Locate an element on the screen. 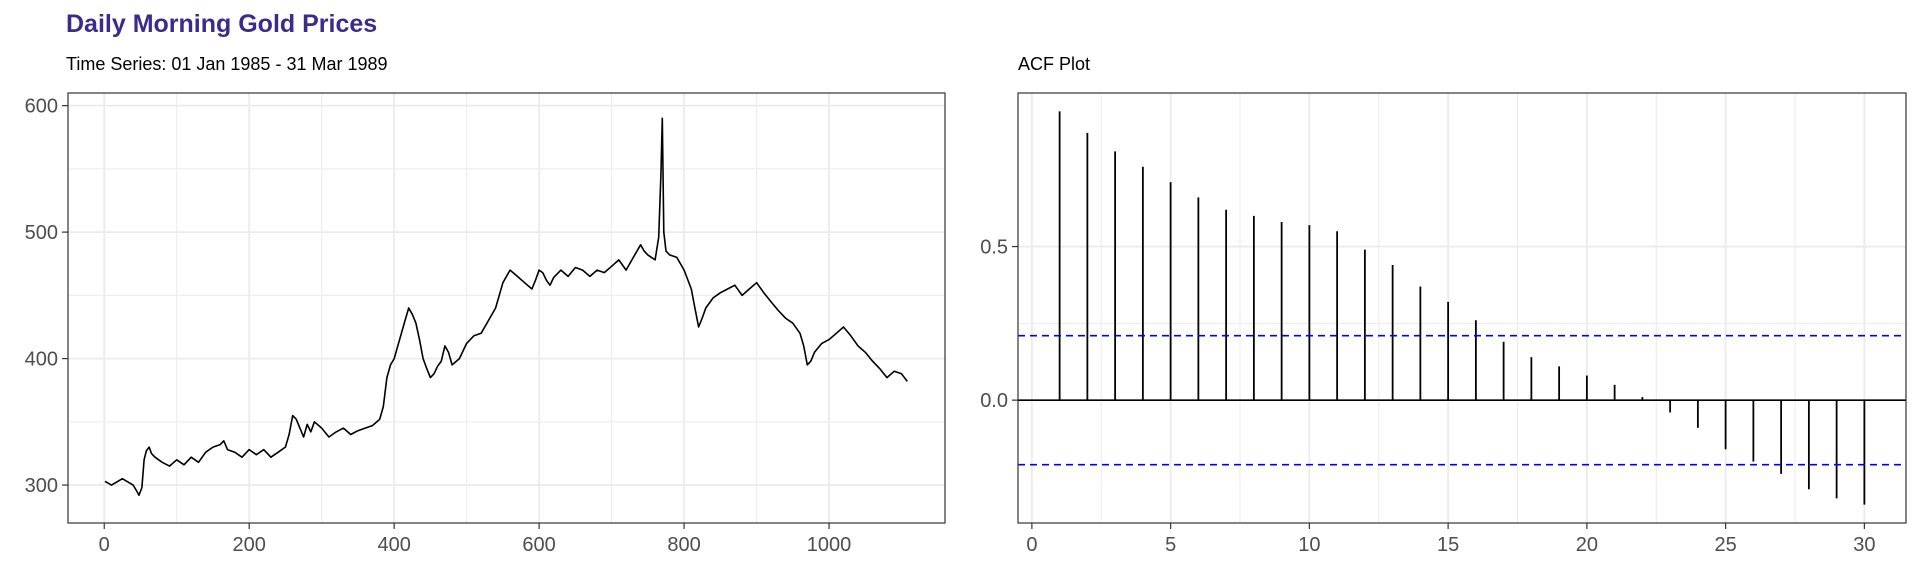 The width and height of the screenshot is (1920, 576). chart-title: Daily Morning Gold Prices is located at coordinates (222, 24).